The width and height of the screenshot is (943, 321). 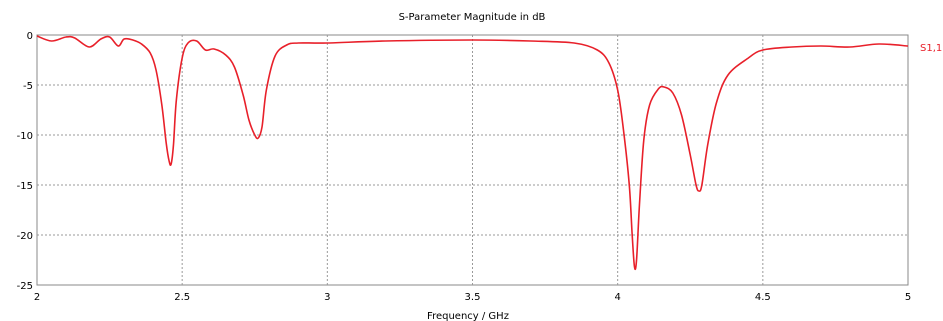 I want to click on y-tick-label: -5, so click(x=28, y=86).